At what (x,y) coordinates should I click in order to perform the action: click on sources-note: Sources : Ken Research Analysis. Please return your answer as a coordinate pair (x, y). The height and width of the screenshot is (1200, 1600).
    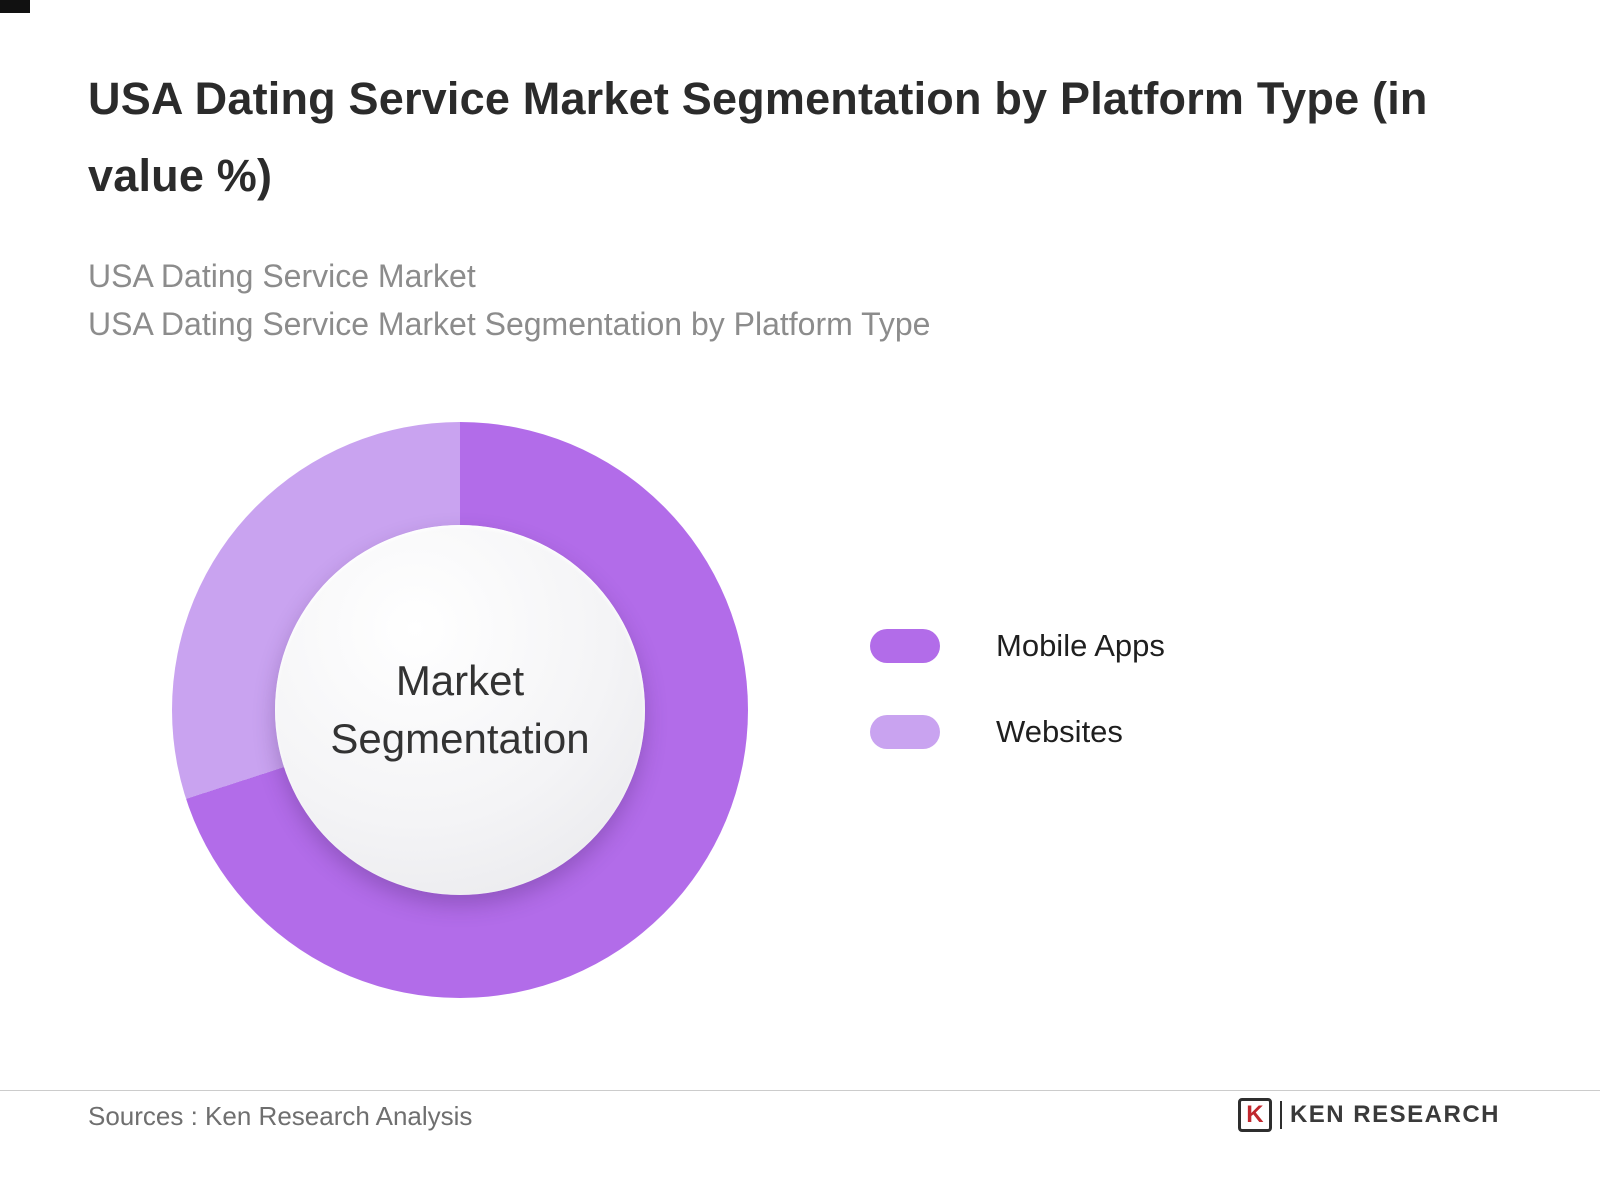
    Looking at the image, I should click on (280, 1116).